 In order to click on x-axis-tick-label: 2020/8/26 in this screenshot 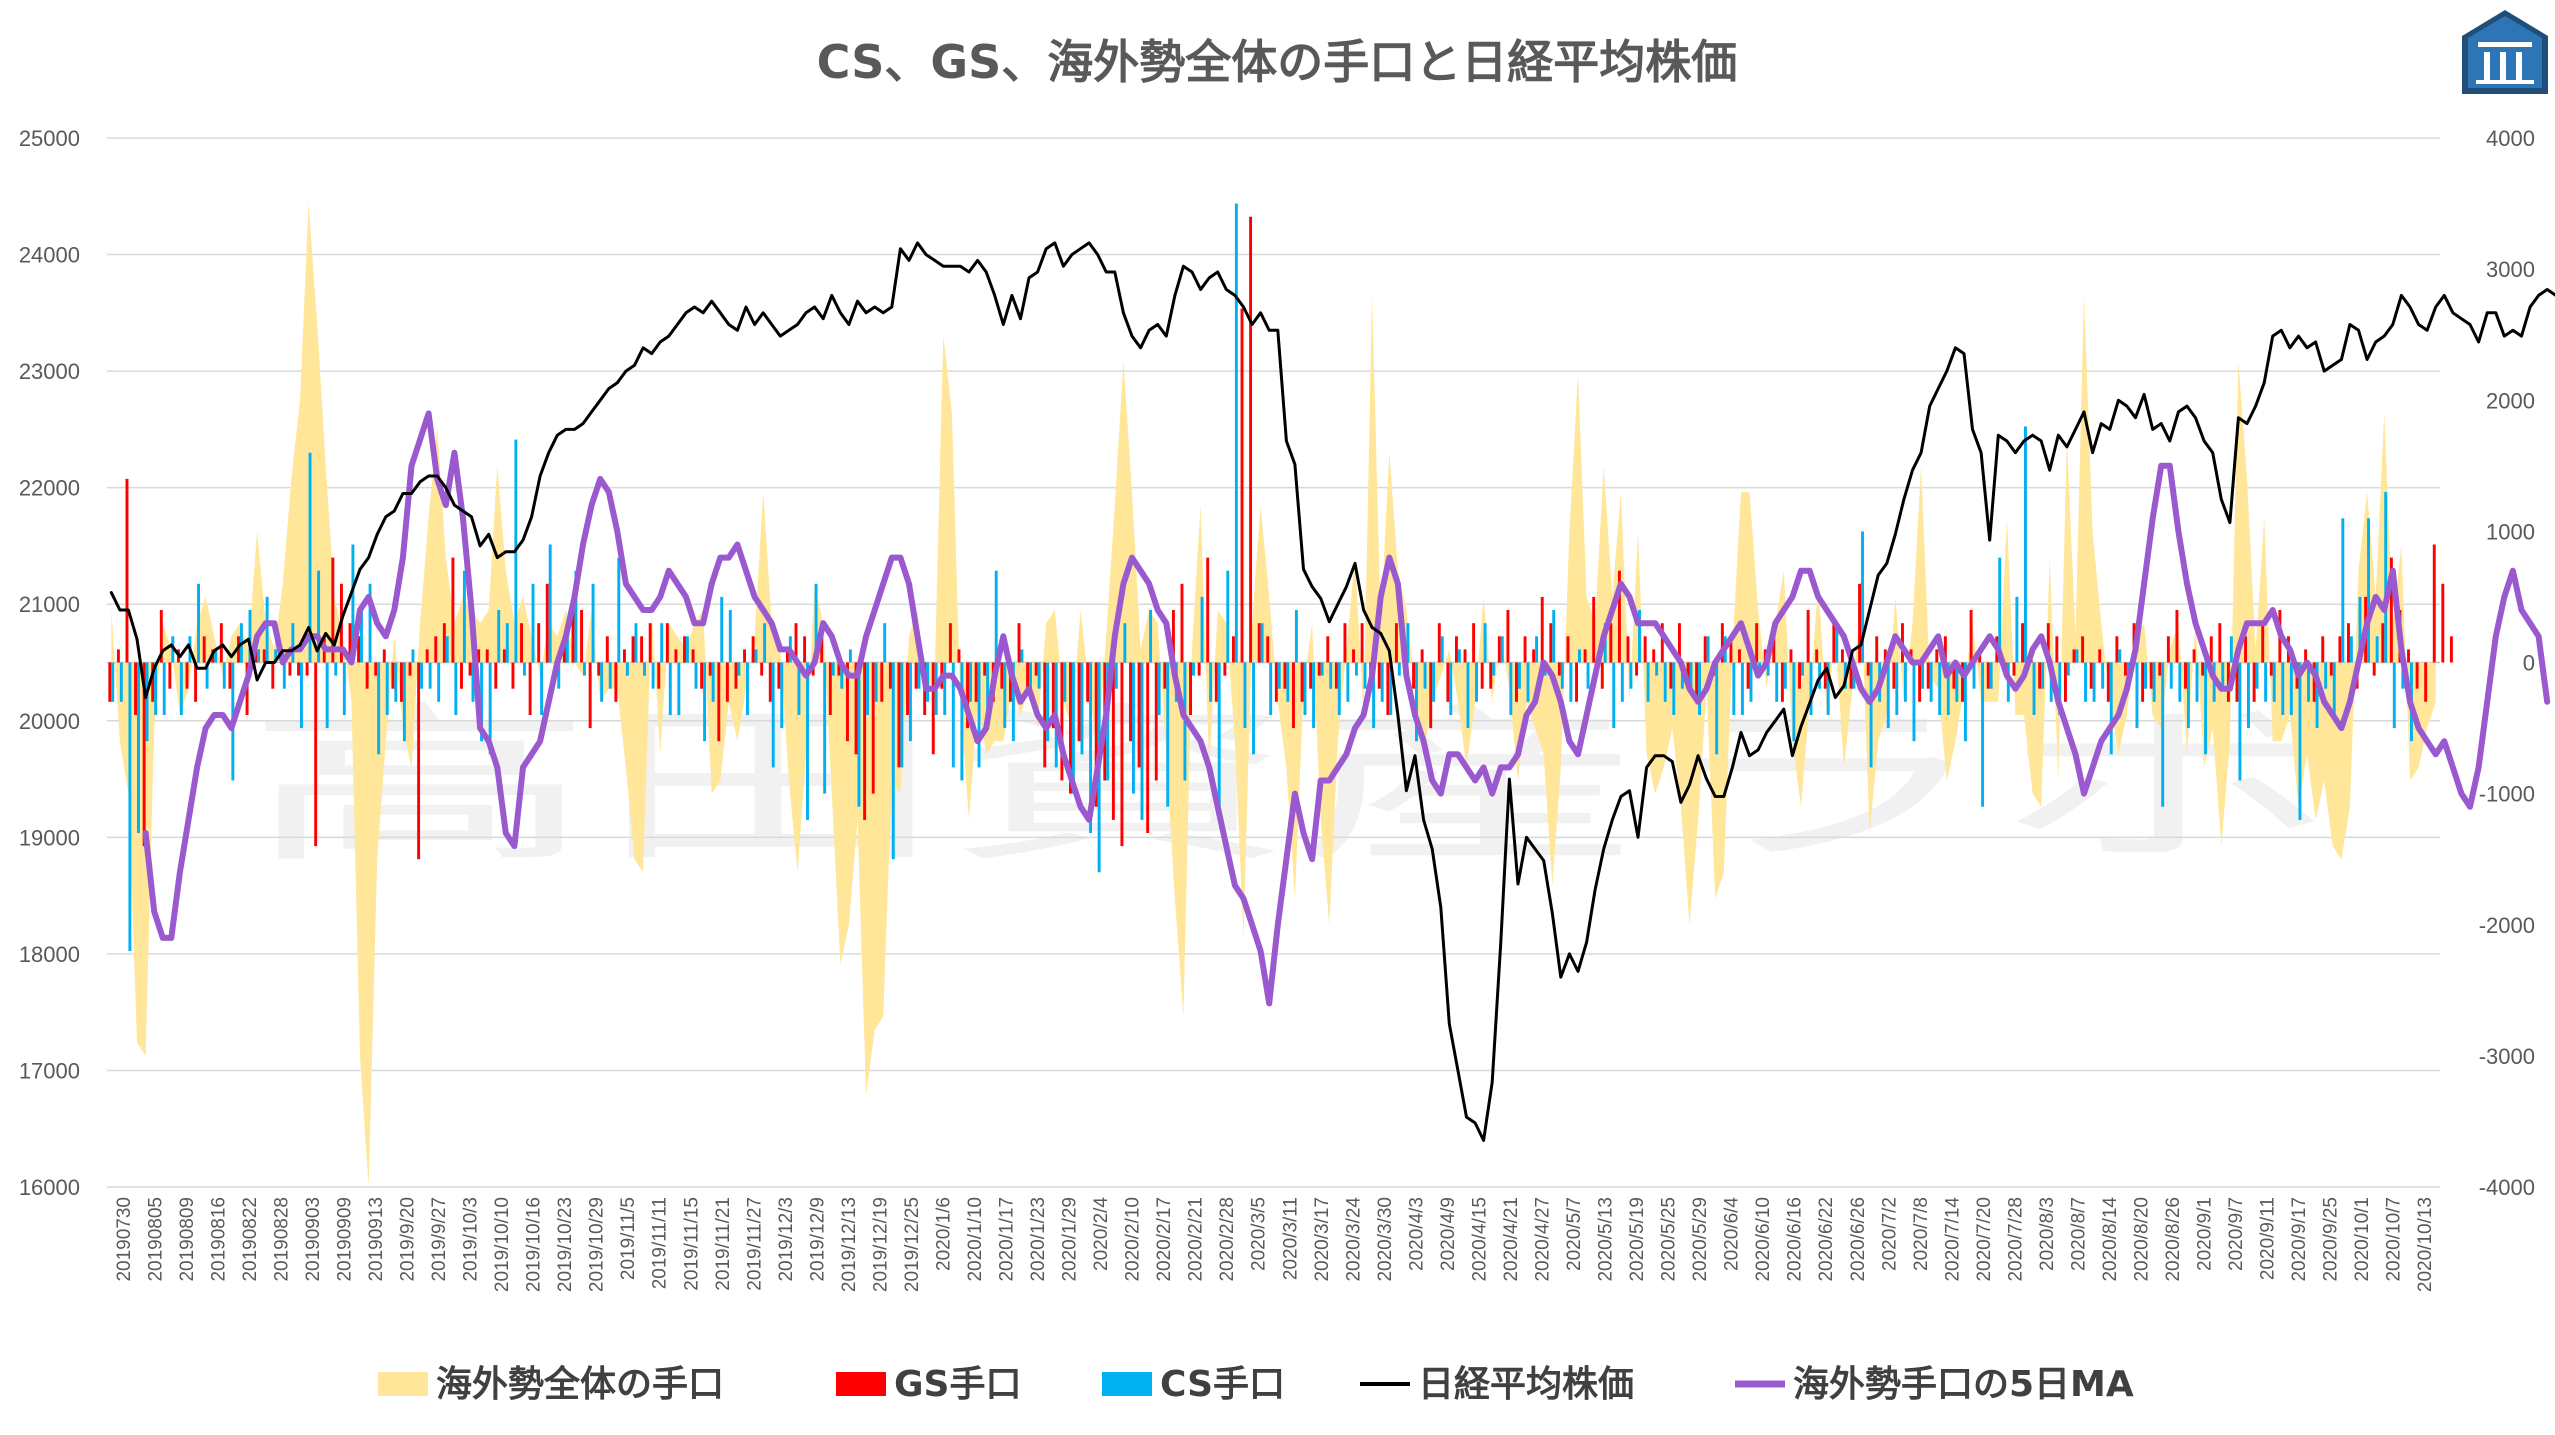, I will do `click(2173, 1239)`.